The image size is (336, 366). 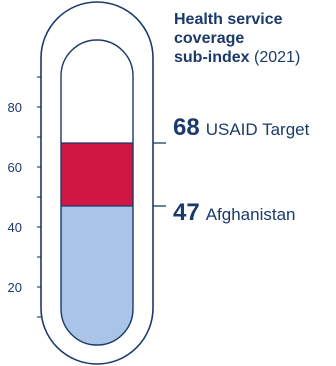 What do you see at coordinates (15, 227) in the screenshot?
I see `tick-label-40: 40` at bounding box center [15, 227].